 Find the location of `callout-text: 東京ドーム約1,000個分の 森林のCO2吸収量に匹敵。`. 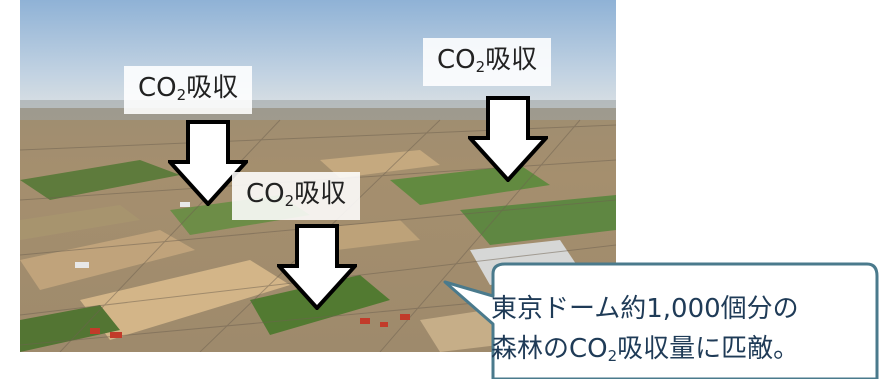

callout-text: 東京ドーム約1,000個分の 森林のCO2吸収量に匹敵。 is located at coordinates (645, 332).